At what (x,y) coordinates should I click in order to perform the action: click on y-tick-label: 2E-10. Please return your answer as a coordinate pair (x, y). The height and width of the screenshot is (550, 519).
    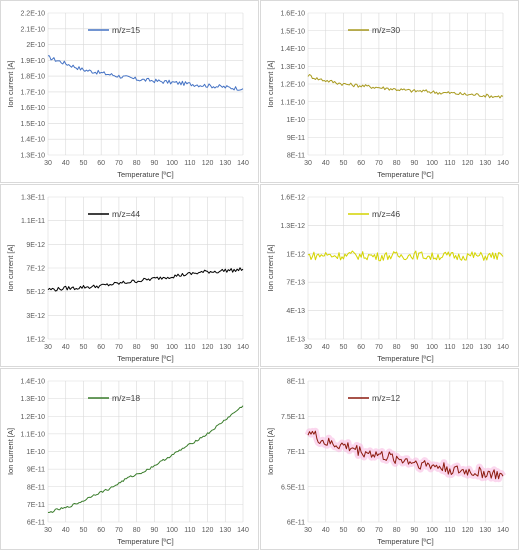
    Looking at the image, I should click on (35, 45).